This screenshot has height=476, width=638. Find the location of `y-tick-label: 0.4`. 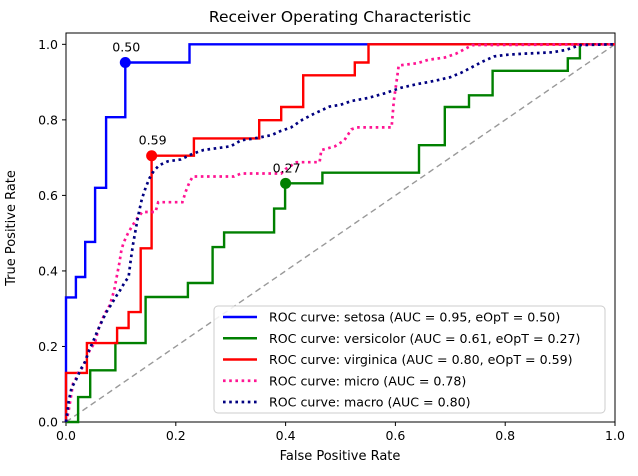

y-tick-label: 0.4 is located at coordinates (48, 270).